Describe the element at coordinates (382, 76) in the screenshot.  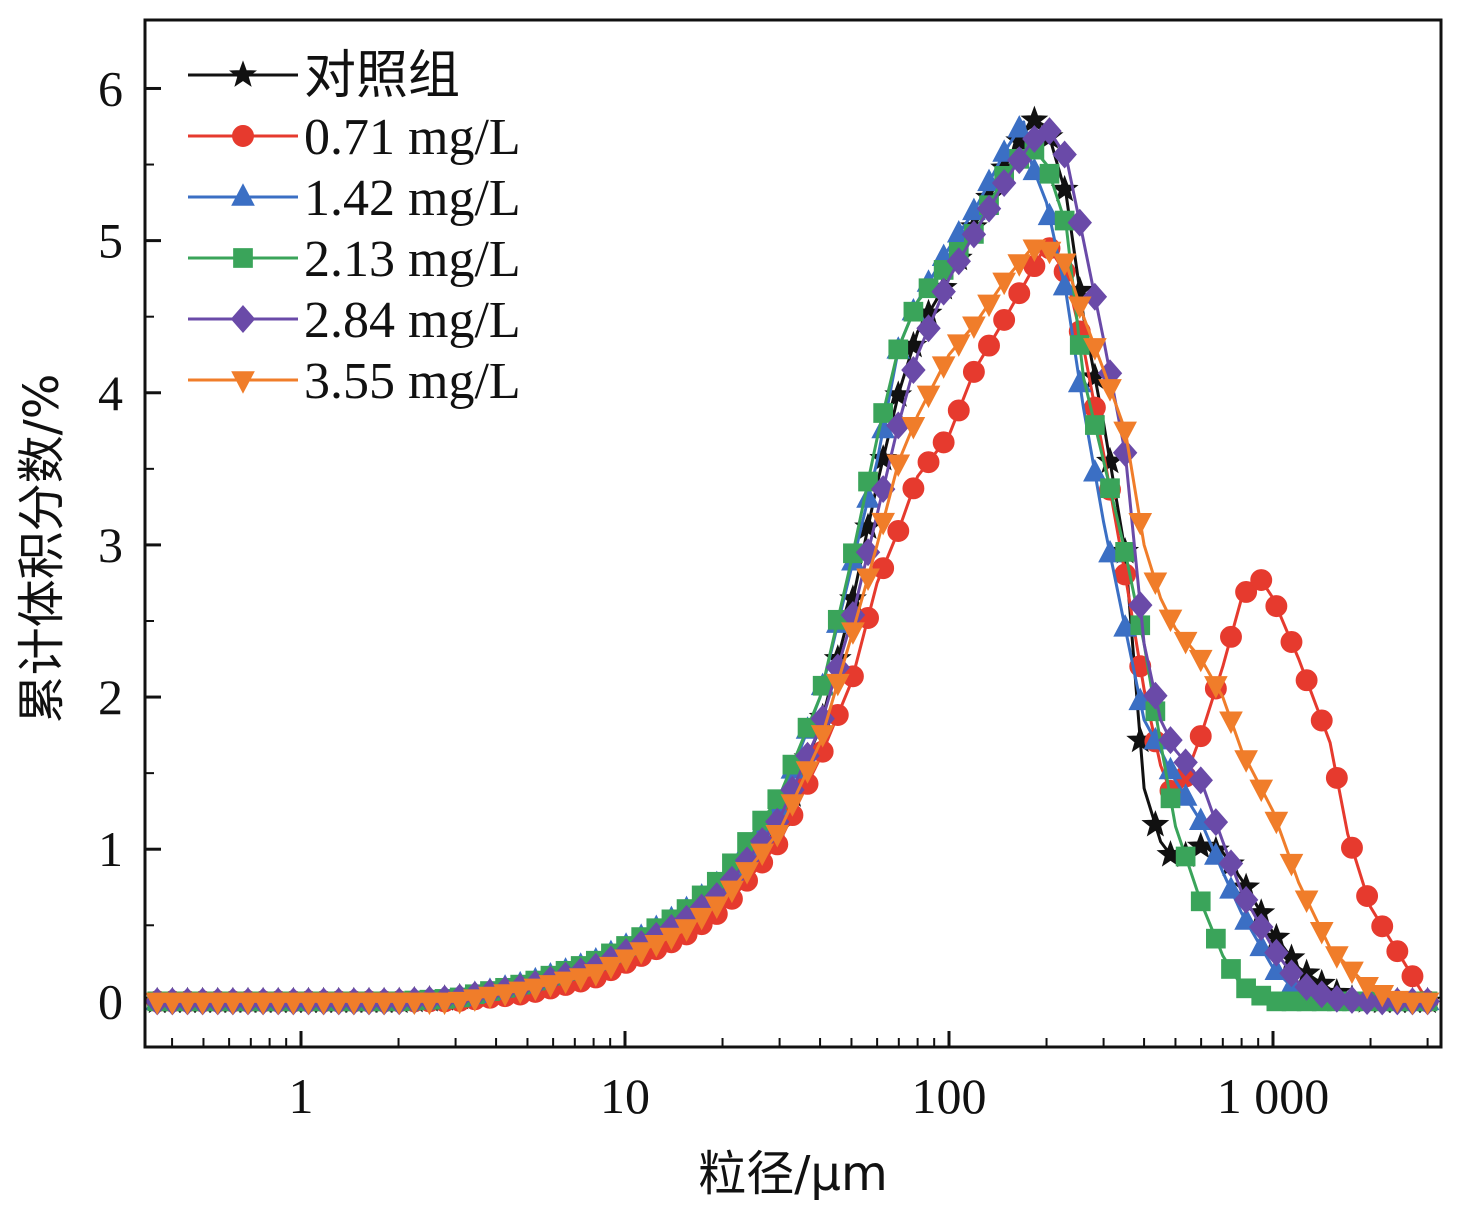
I see `legend-label: 对照组` at that location.